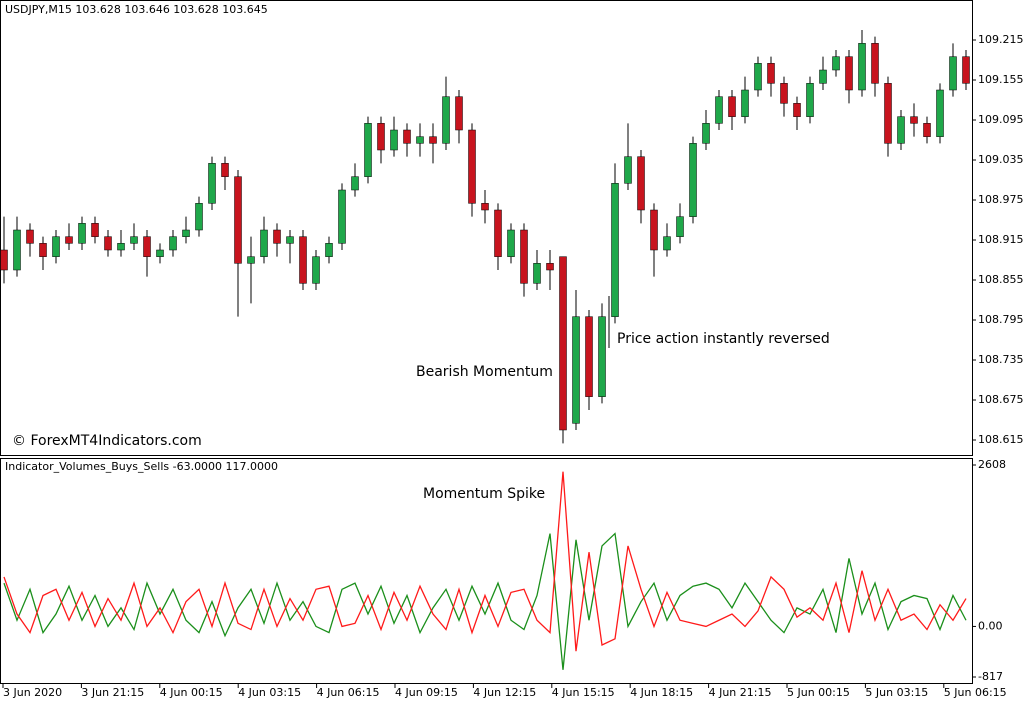 Image resolution: width=1024 pixels, height=704 pixels. What do you see at coordinates (191, 692) in the screenshot?
I see `x-tick-label: 4 Jun 00:15` at bounding box center [191, 692].